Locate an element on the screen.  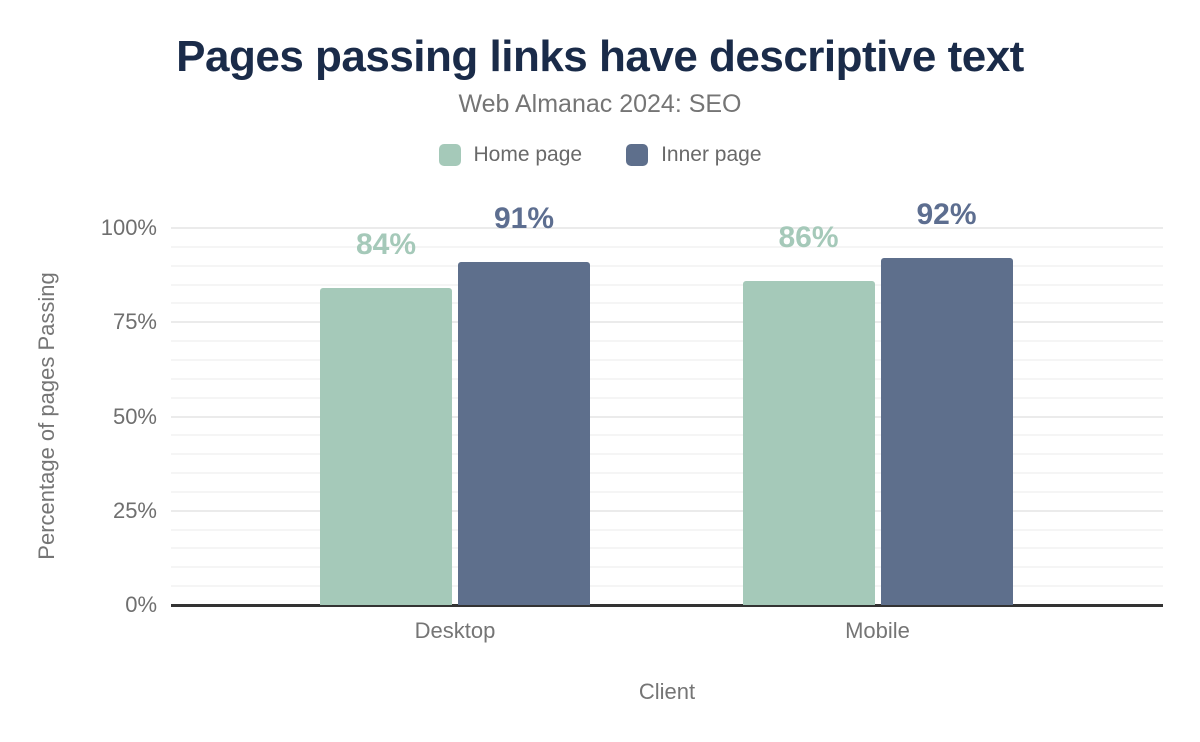
x-category-label-mobile: Mobile is located at coordinates (877, 630).